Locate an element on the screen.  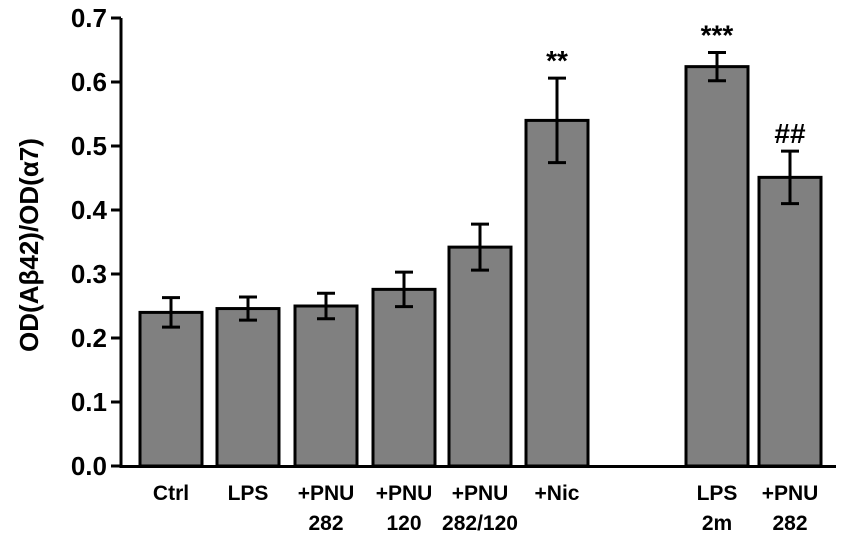
y-tick-label: 0.7 is located at coordinates (89, 18).